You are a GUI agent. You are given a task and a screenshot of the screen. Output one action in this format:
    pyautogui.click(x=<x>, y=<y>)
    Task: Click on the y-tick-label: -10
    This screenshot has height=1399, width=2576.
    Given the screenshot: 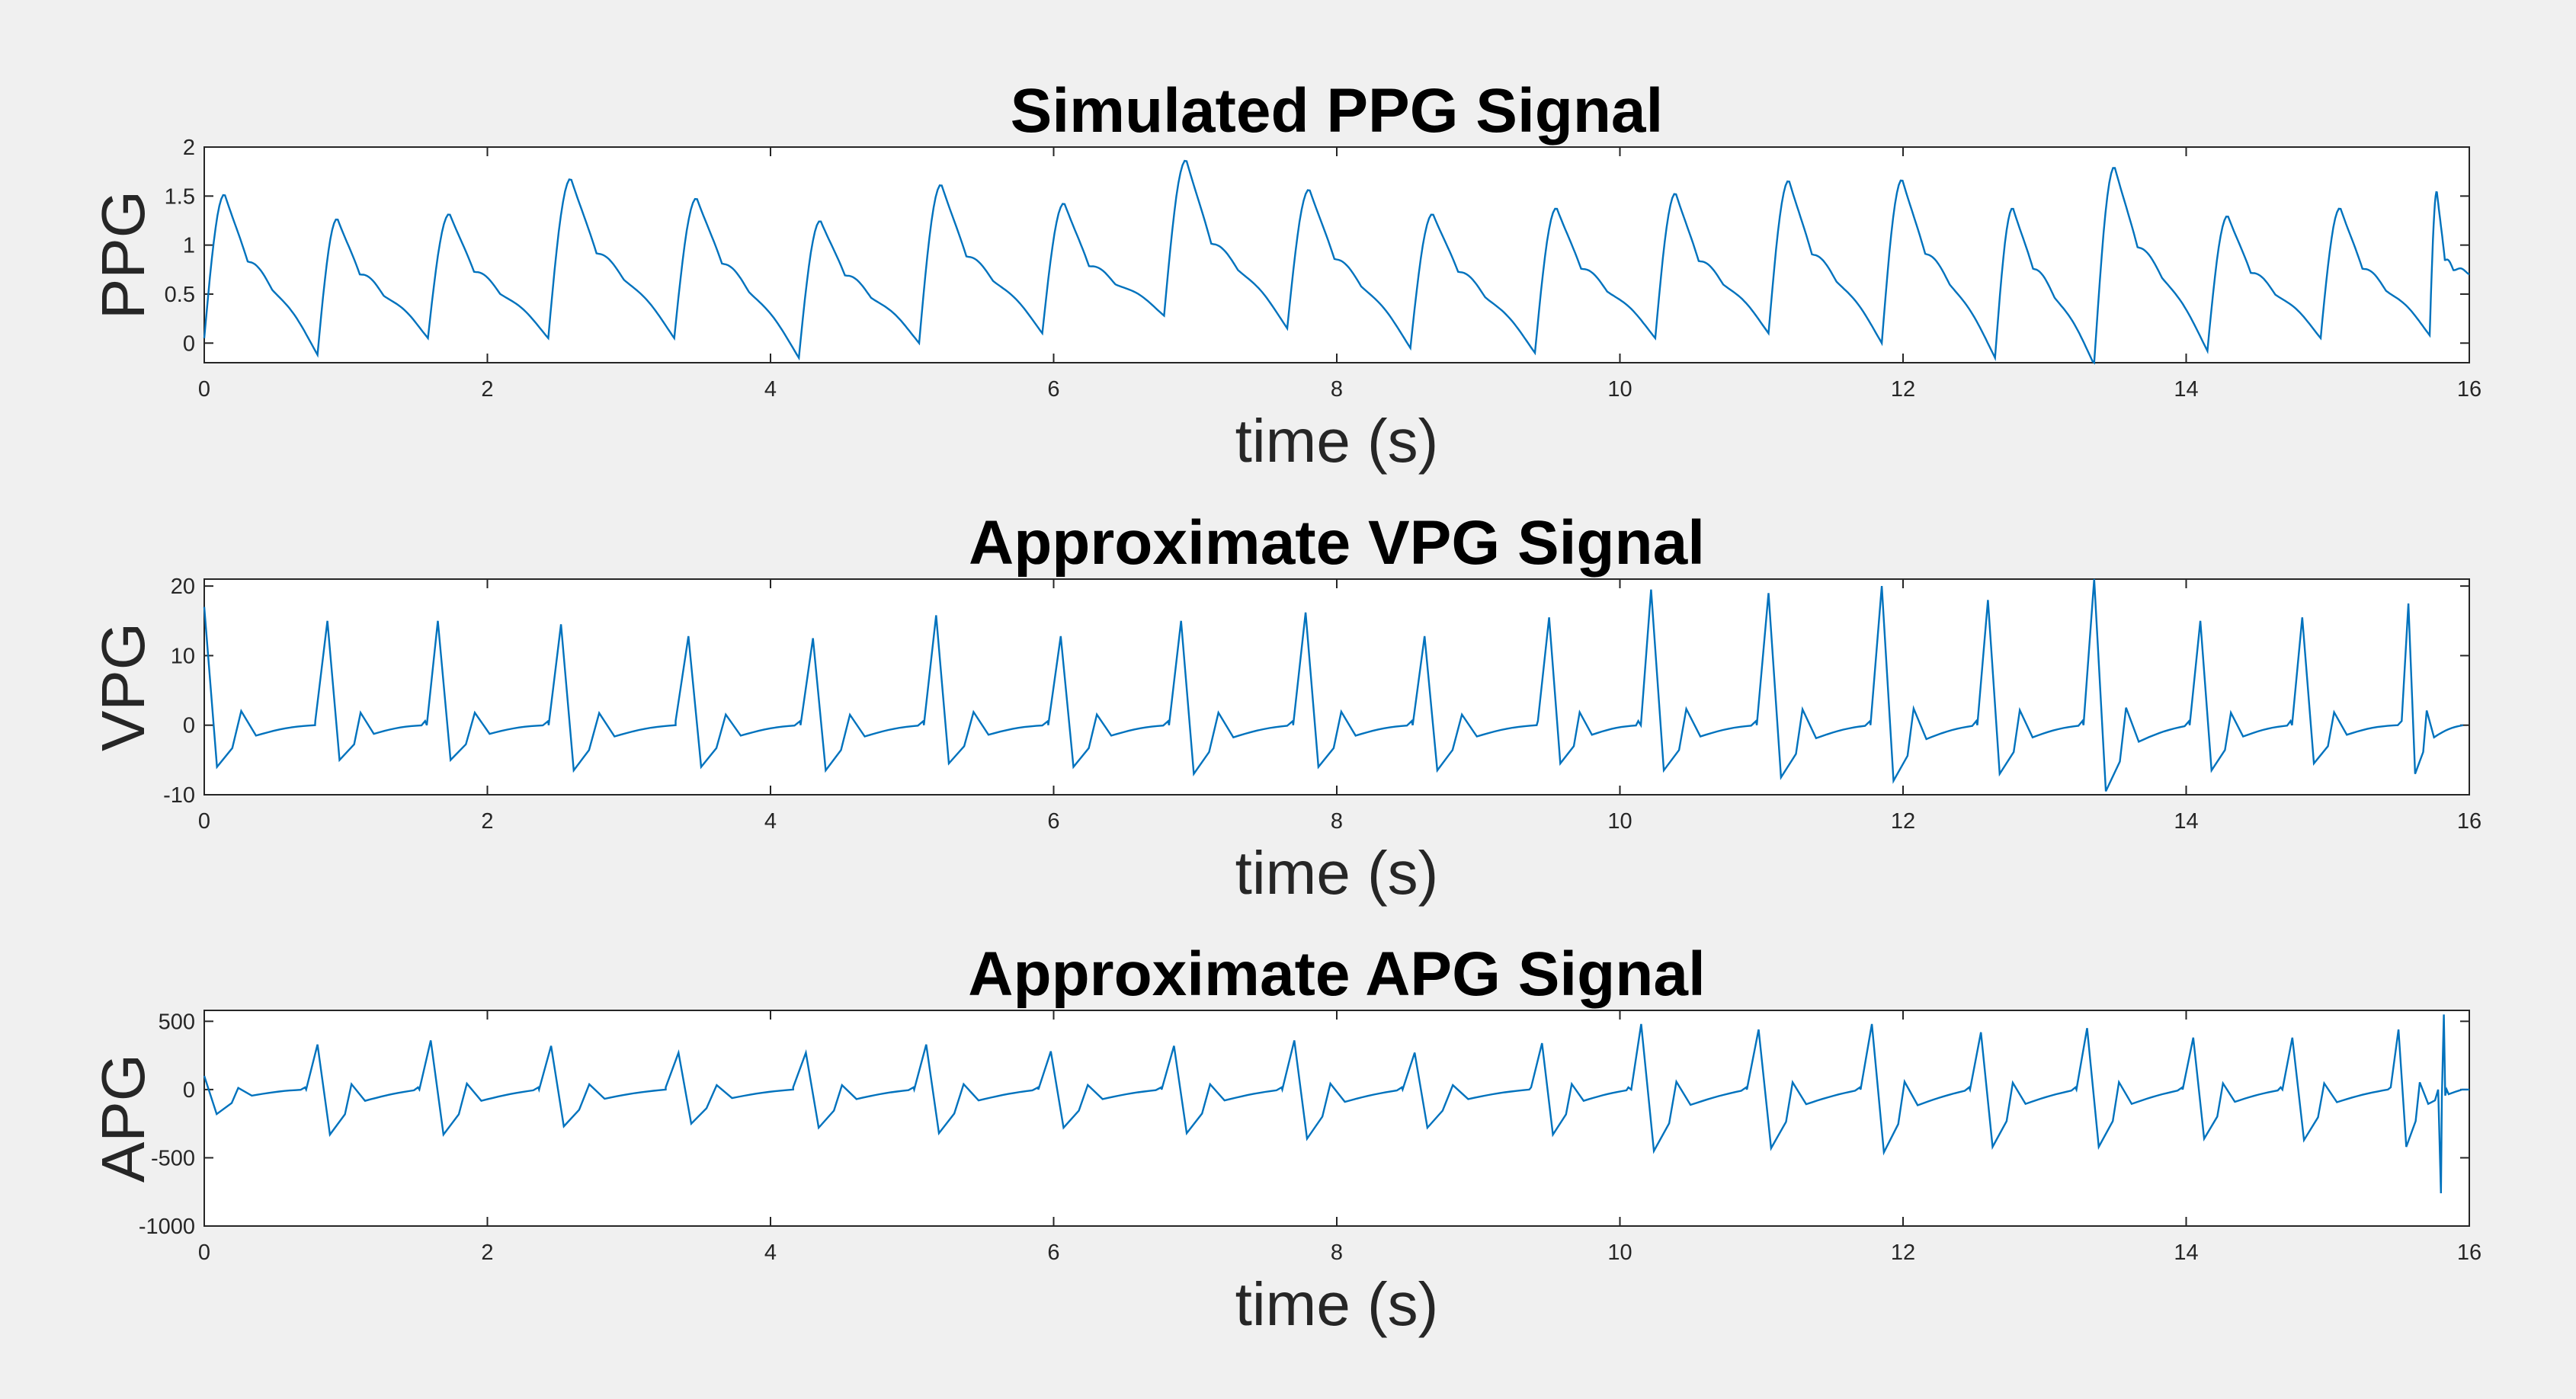 What is the action you would take?
    pyautogui.click(x=179, y=796)
    